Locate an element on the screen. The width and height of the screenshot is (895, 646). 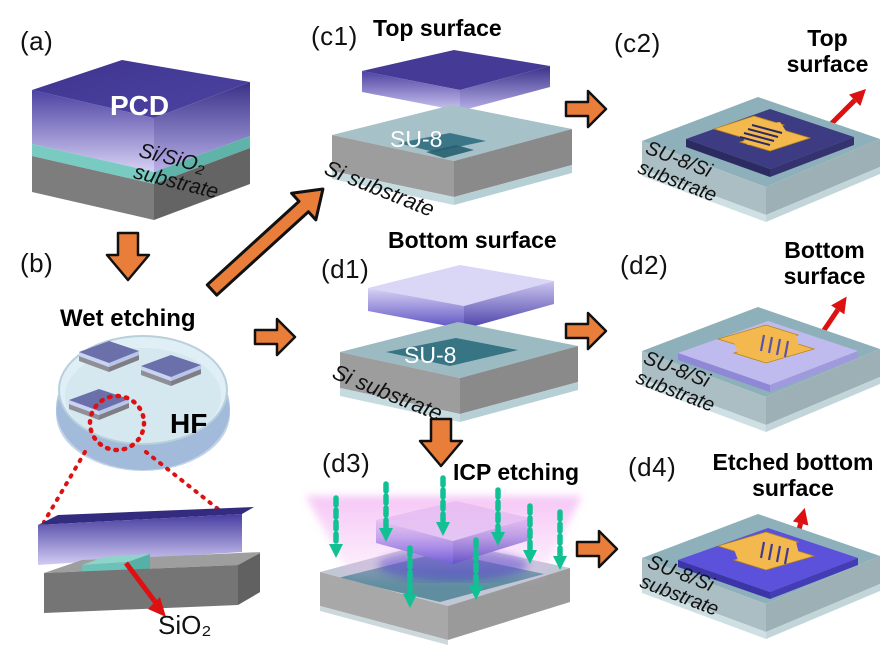
zoom-highlight-dotted-circle is located at coordinates (117, 423).